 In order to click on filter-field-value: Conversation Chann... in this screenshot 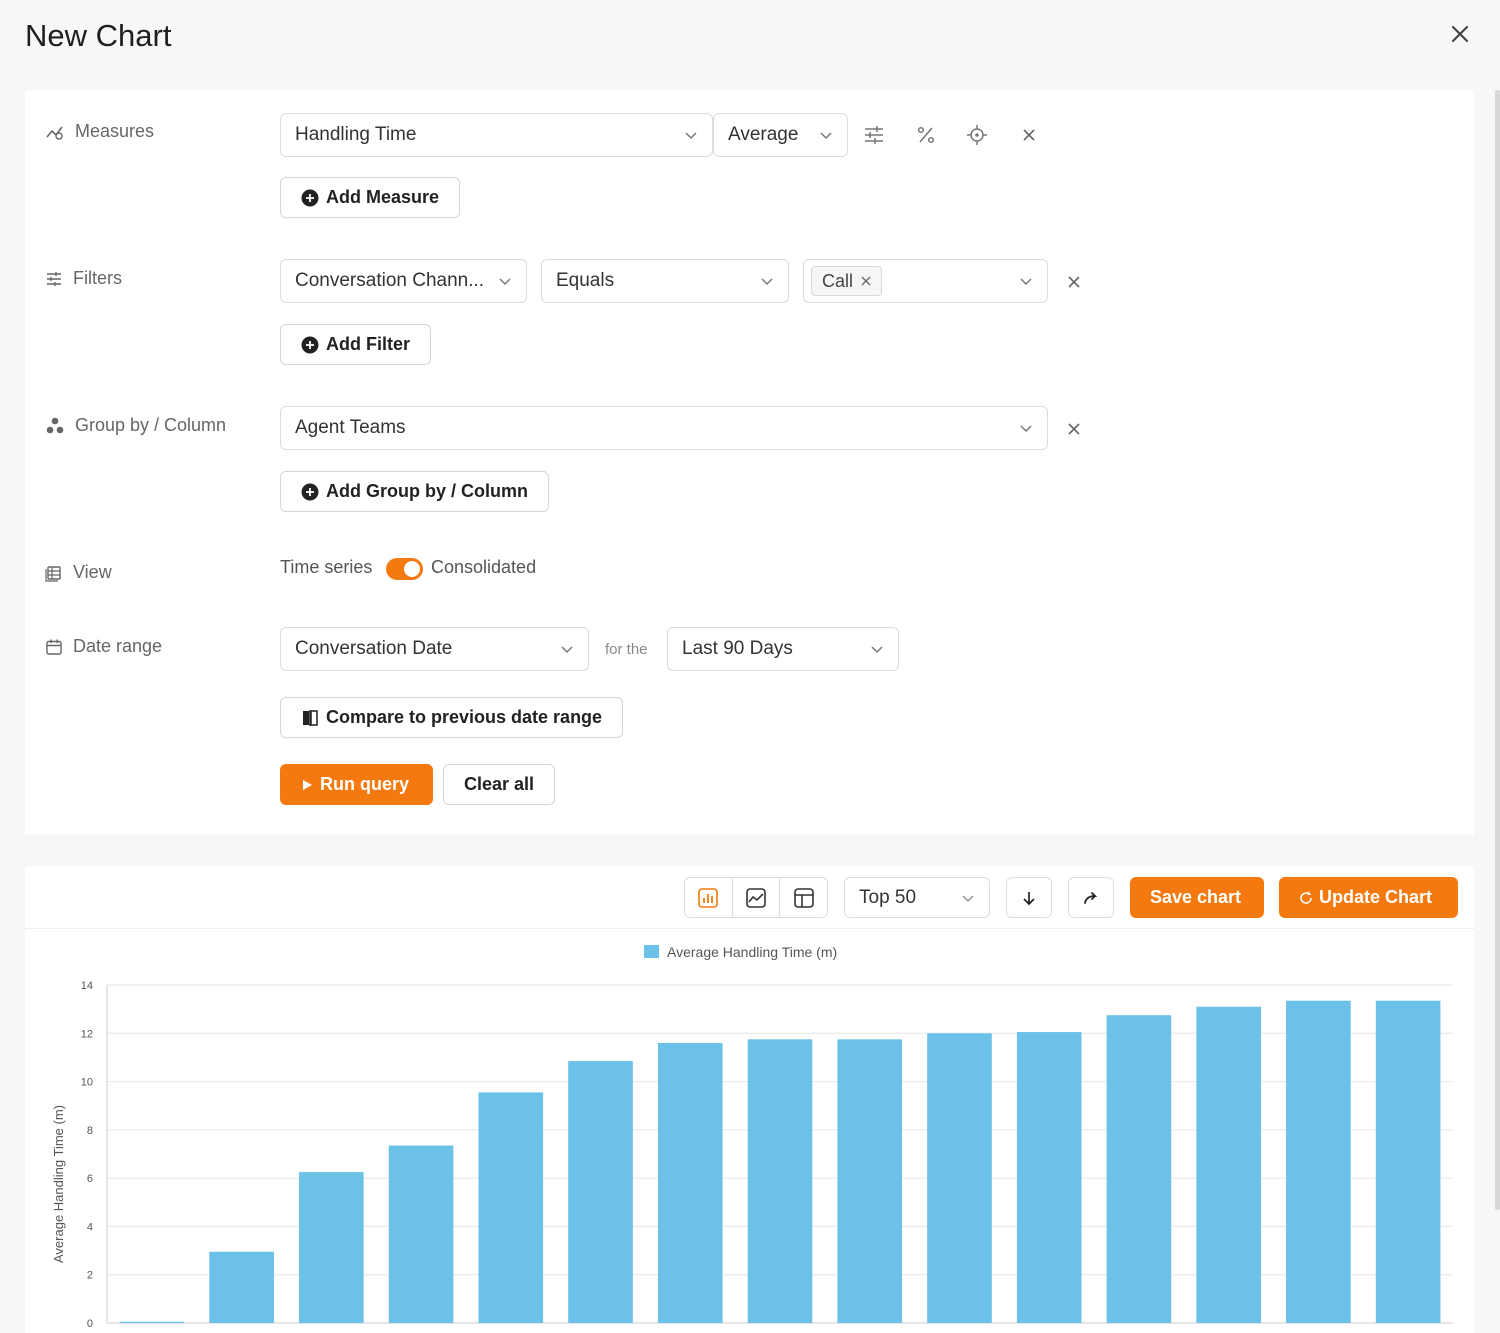, I will do `click(390, 280)`.